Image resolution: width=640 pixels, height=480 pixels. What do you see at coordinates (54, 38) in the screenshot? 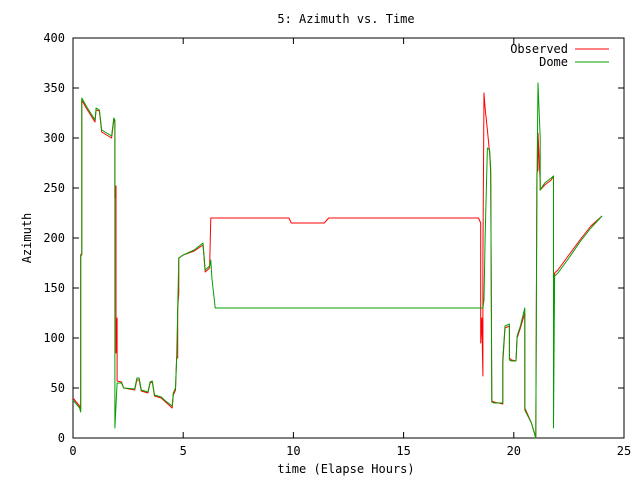
I see `y-tick-label: 400` at bounding box center [54, 38].